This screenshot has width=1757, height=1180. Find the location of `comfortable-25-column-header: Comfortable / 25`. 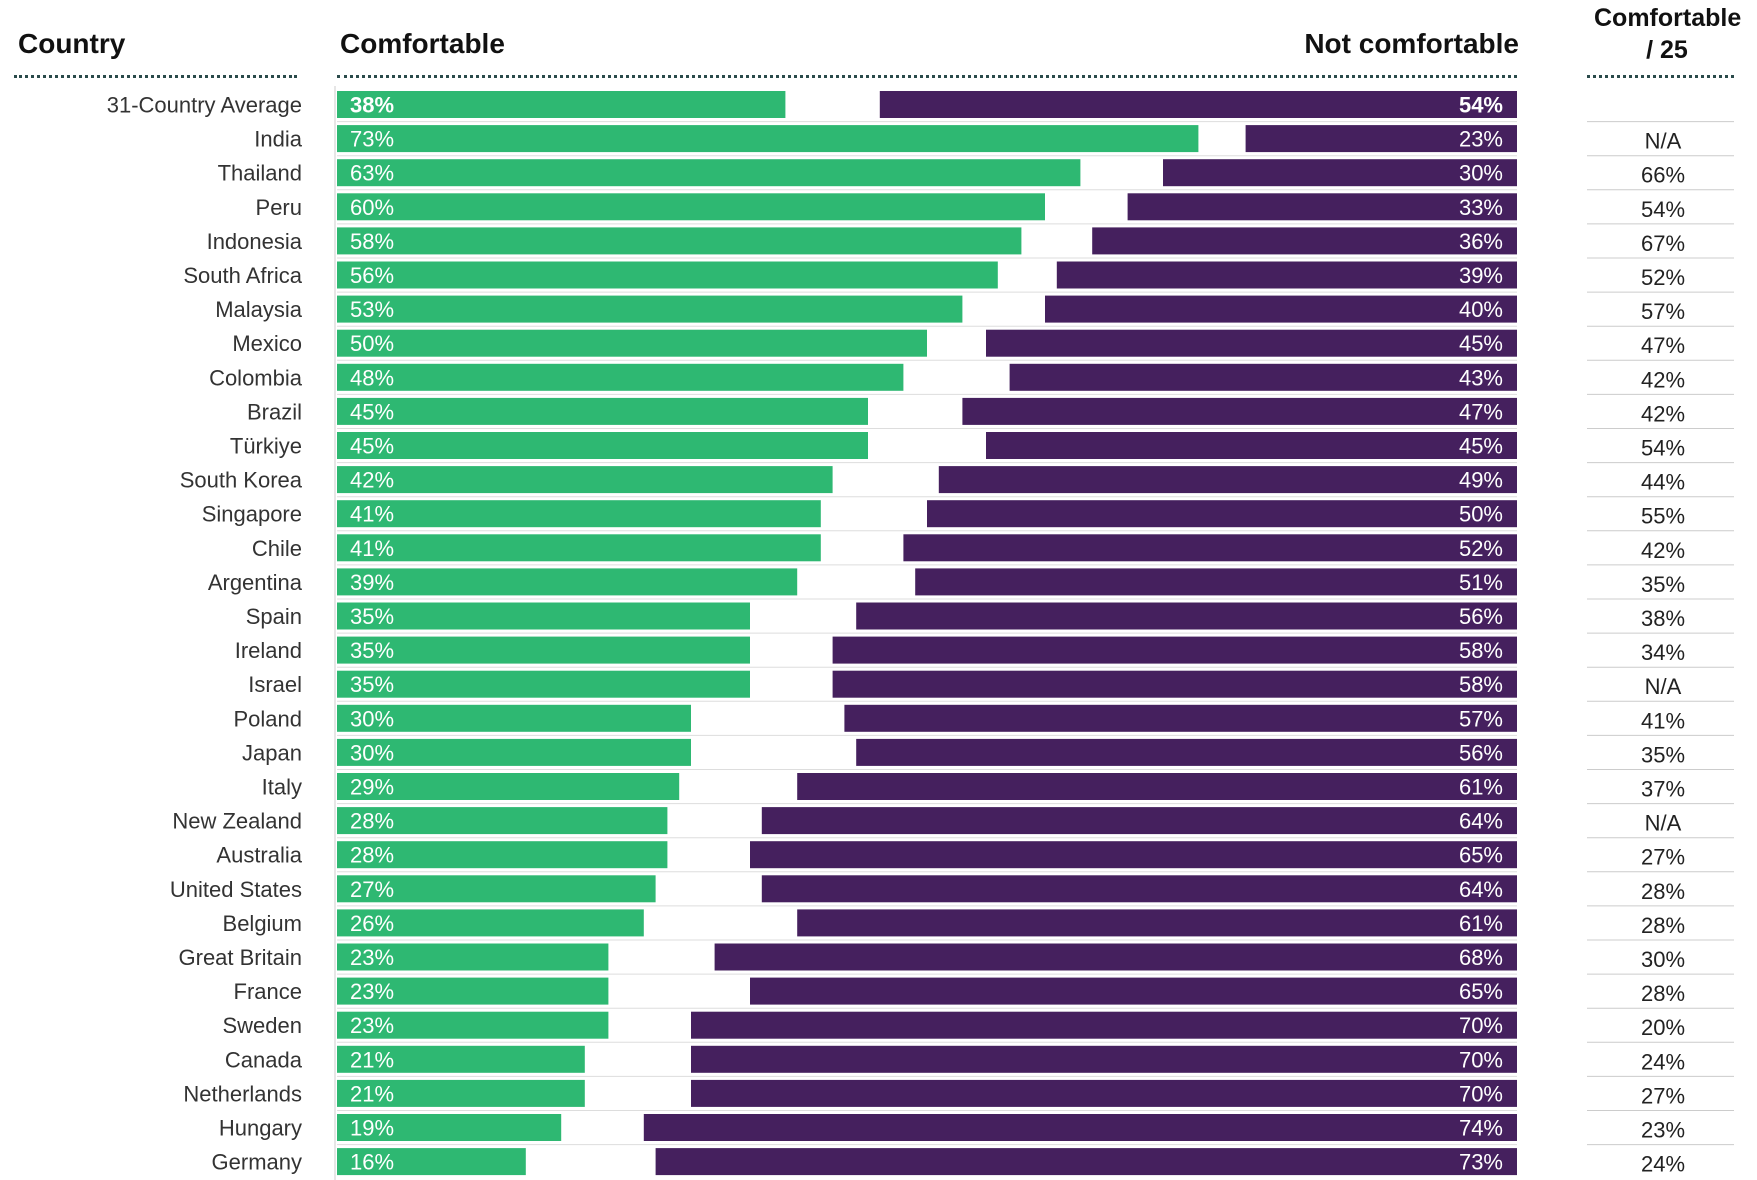

comfortable-25-column-header: Comfortable / 25 is located at coordinates (1668, 34).